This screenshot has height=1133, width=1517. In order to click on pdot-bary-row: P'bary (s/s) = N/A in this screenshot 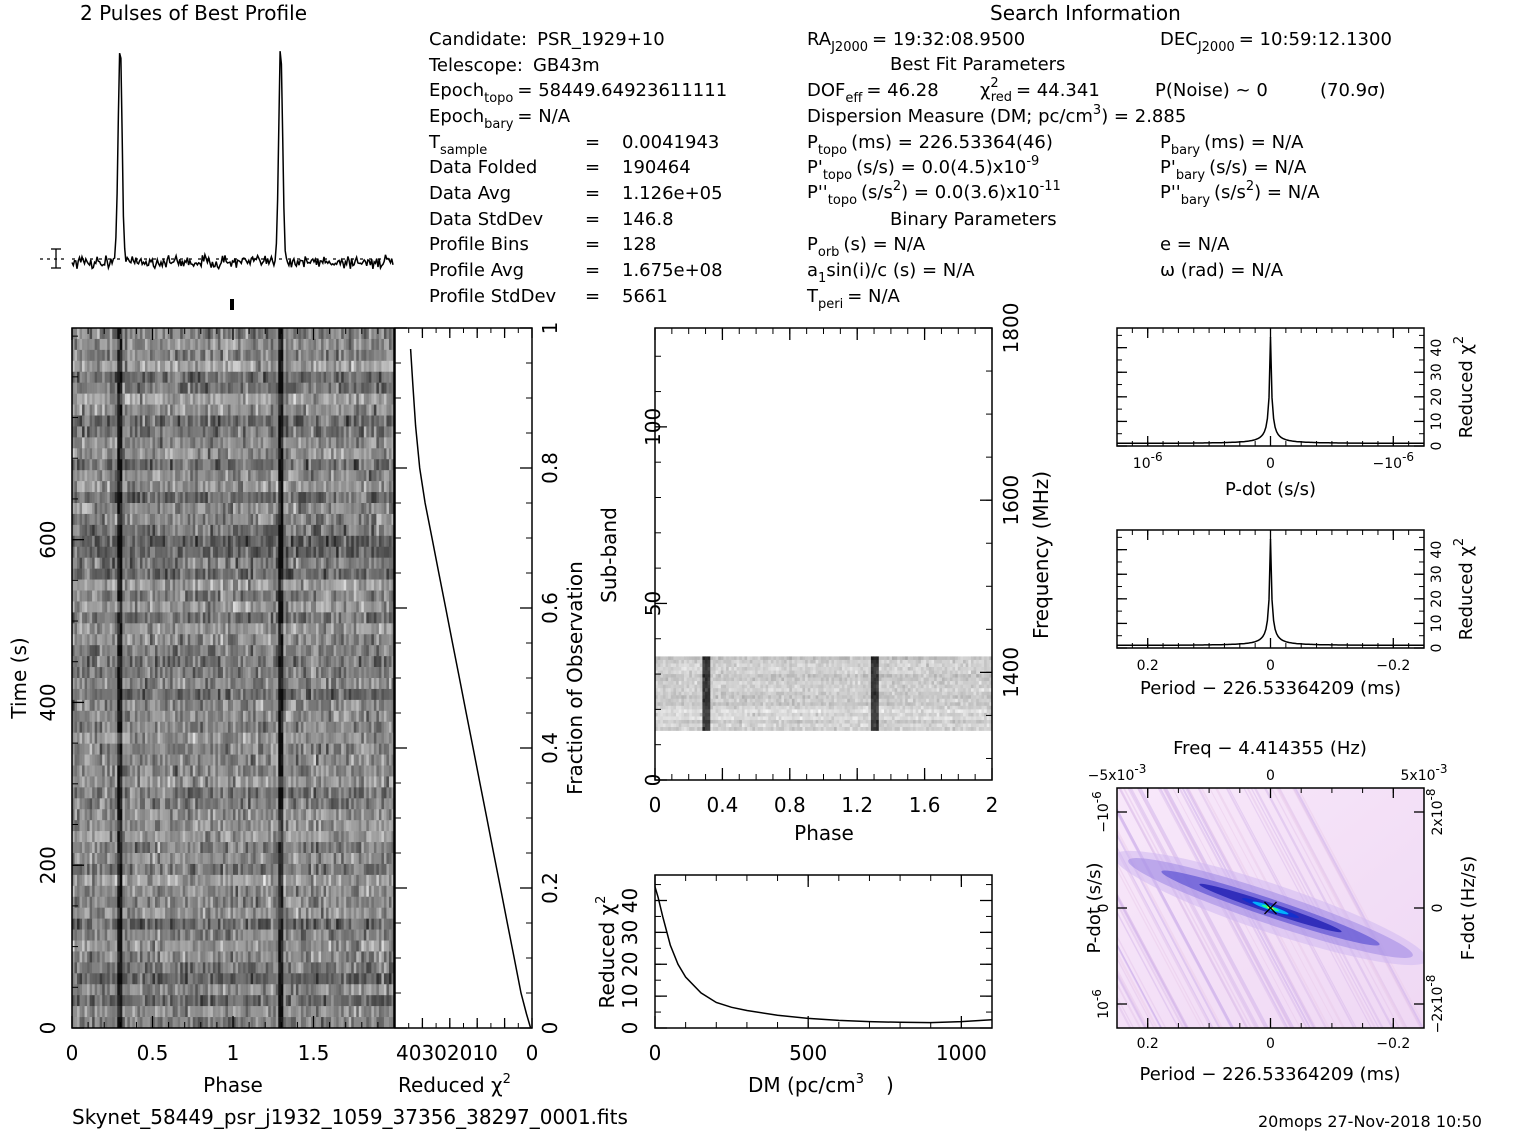, I will do `click(1233, 170)`.